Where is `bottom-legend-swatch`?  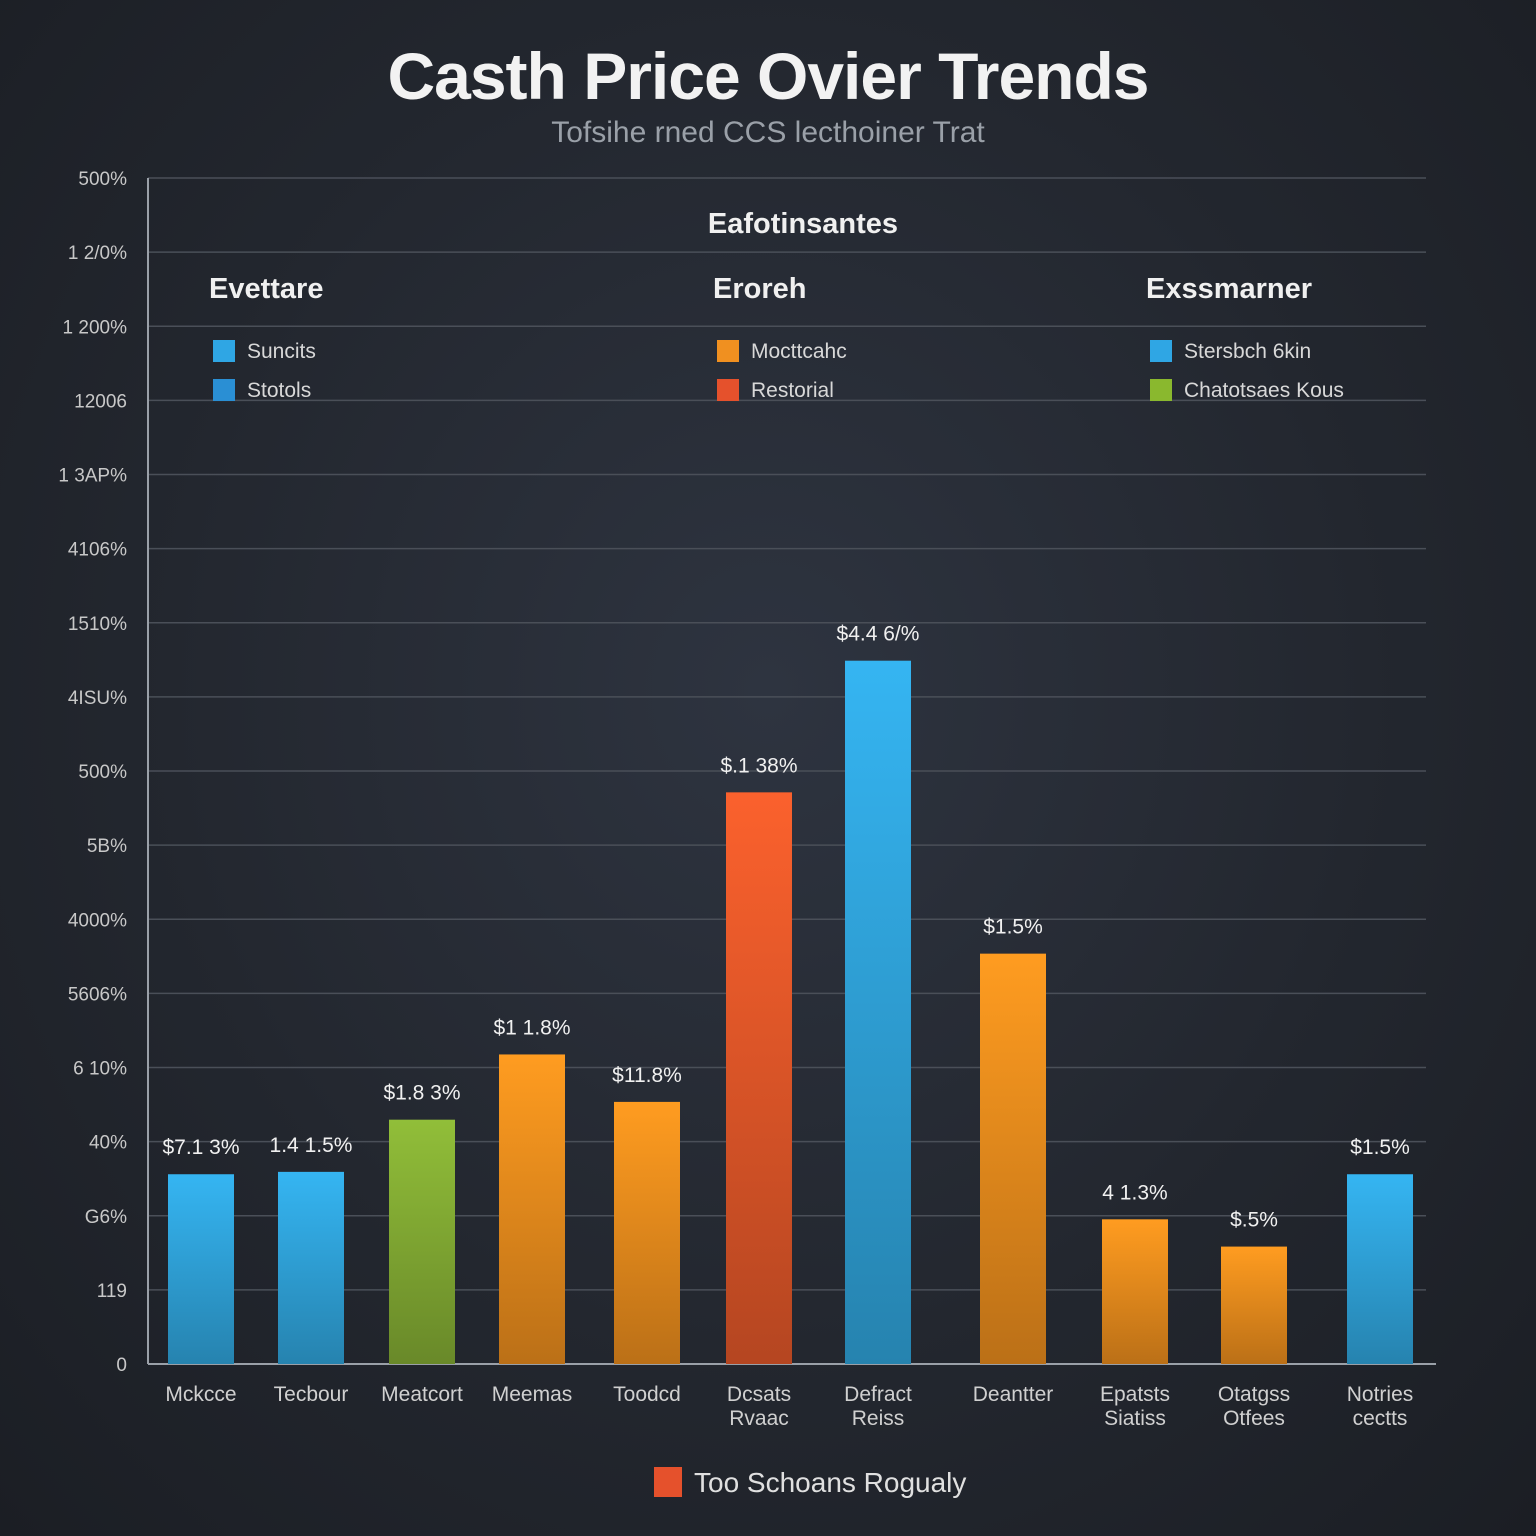 bottom-legend-swatch is located at coordinates (668, 1482).